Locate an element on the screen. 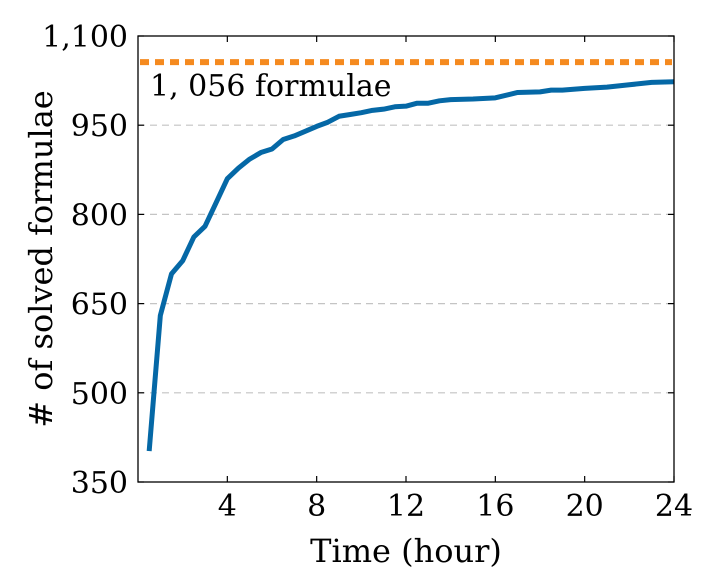 This screenshot has height=580, width=717. x-tick-label: 12 is located at coordinates (406, 506).